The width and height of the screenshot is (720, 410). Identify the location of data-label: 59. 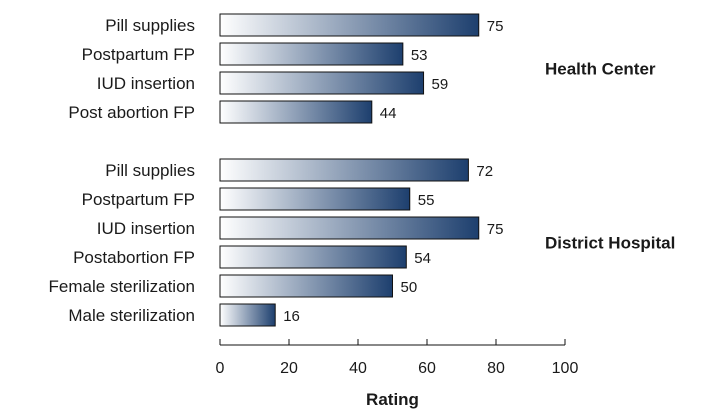
(440, 84).